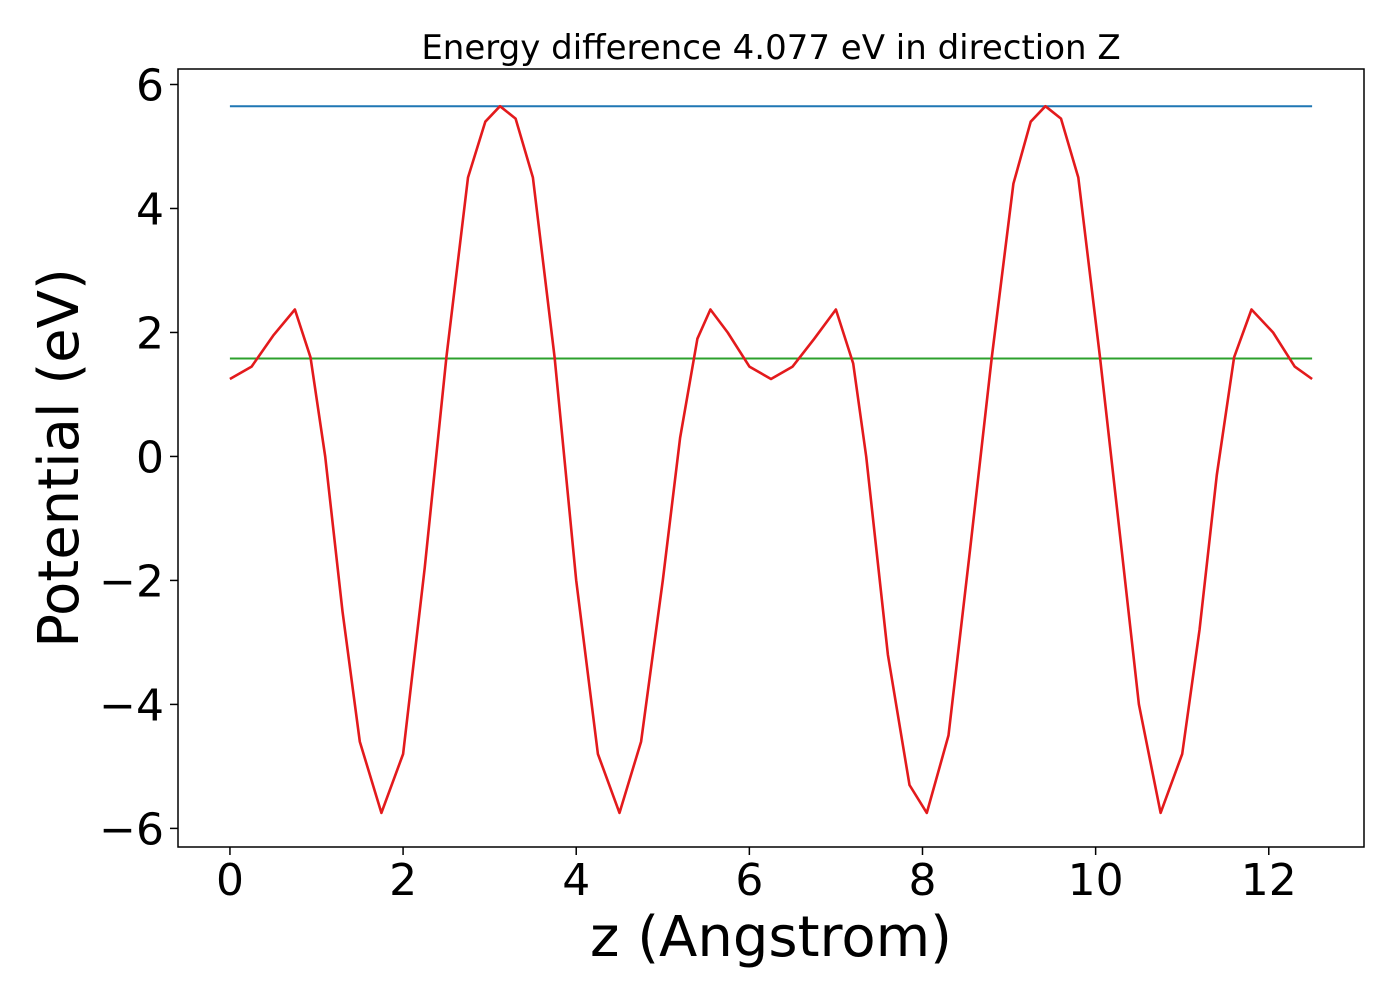 Image resolution: width=1400 pixels, height=1000 pixels. What do you see at coordinates (131, 829) in the screenshot?
I see `y-tick-label: −6` at bounding box center [131, 829].